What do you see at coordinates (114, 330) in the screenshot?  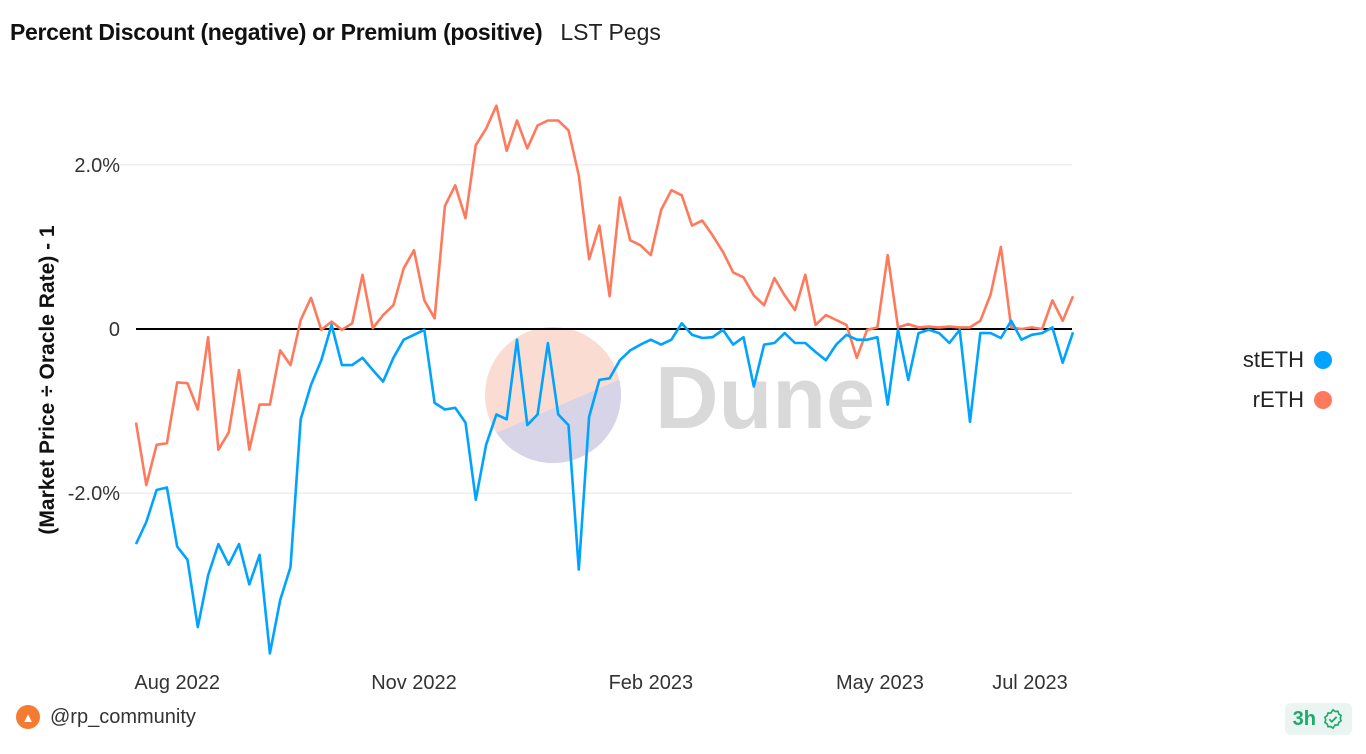 I see `y-tick-label: 0` at bounding box center [114, 330].